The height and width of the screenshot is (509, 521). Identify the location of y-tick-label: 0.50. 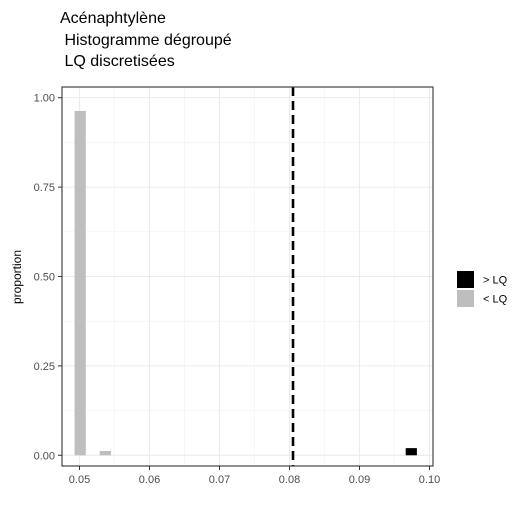
(44, 278).